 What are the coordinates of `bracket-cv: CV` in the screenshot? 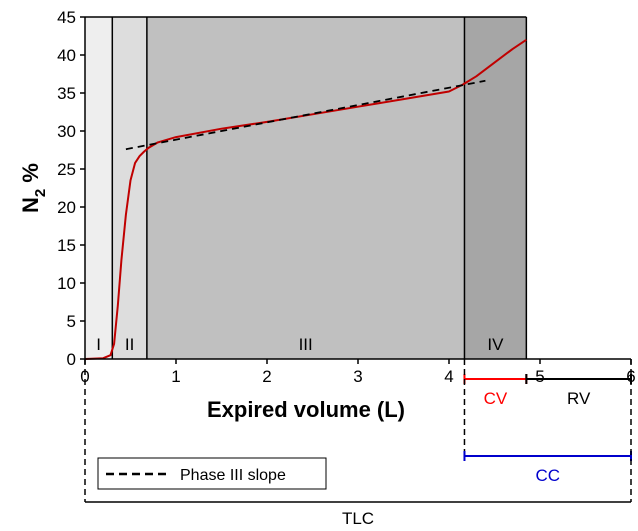 It's located at (495, 391).